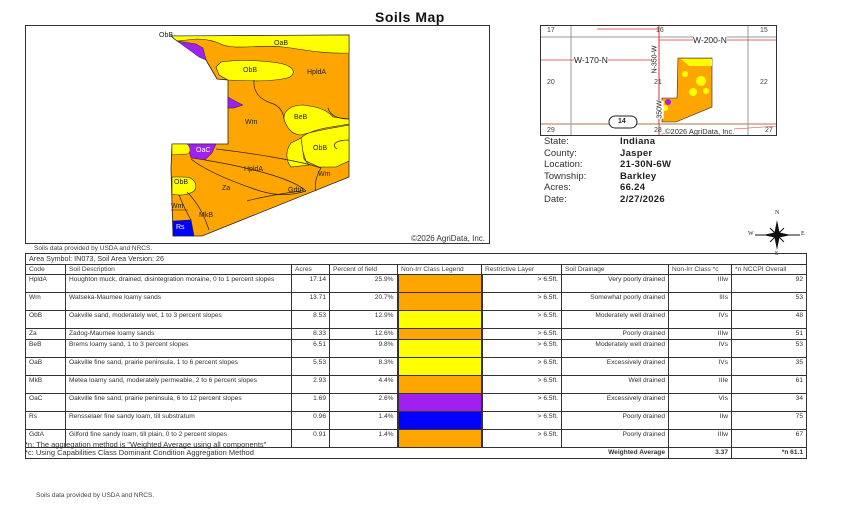 The height and width of the screenshot is (520, 850). Describe the element at coordinates (363, 348) in the screenshot. I see `cell-percent: 9.8%` at that location.